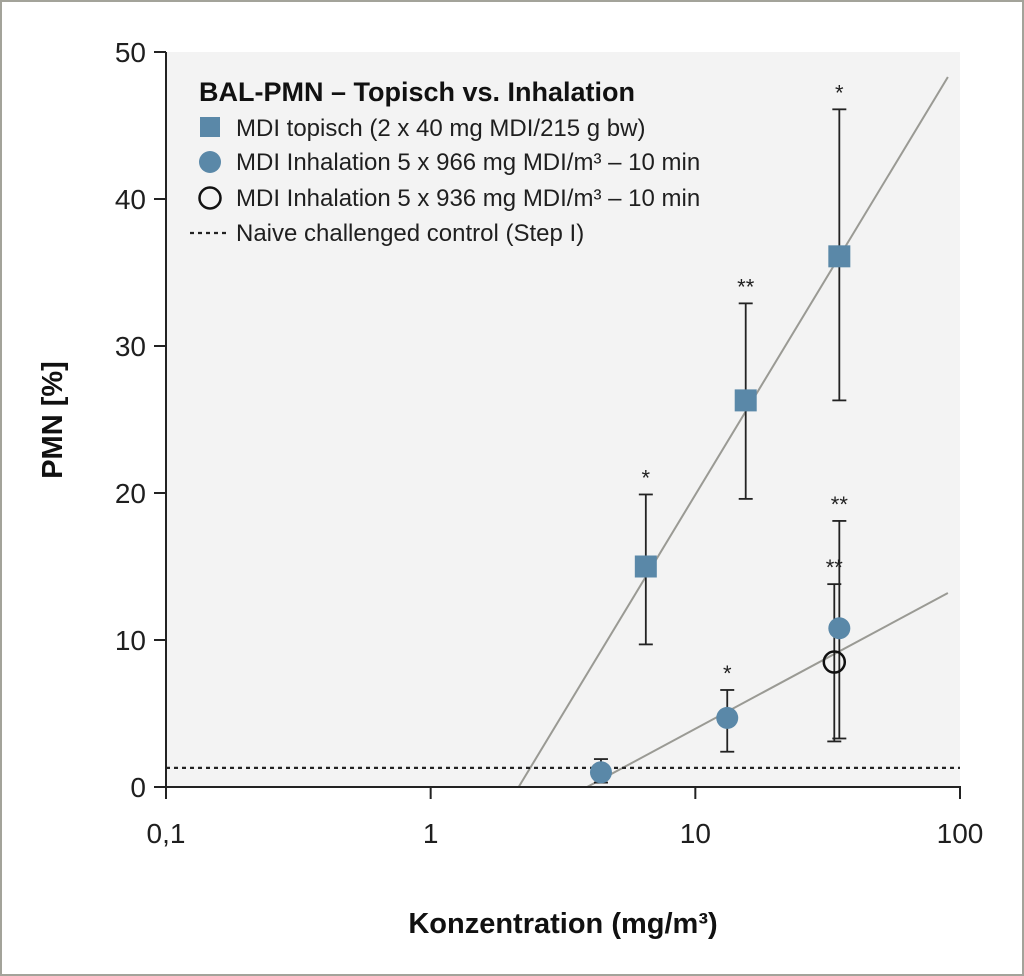  I want to click on x-ticks: 0,1 1 10 100, so click(565, 818).